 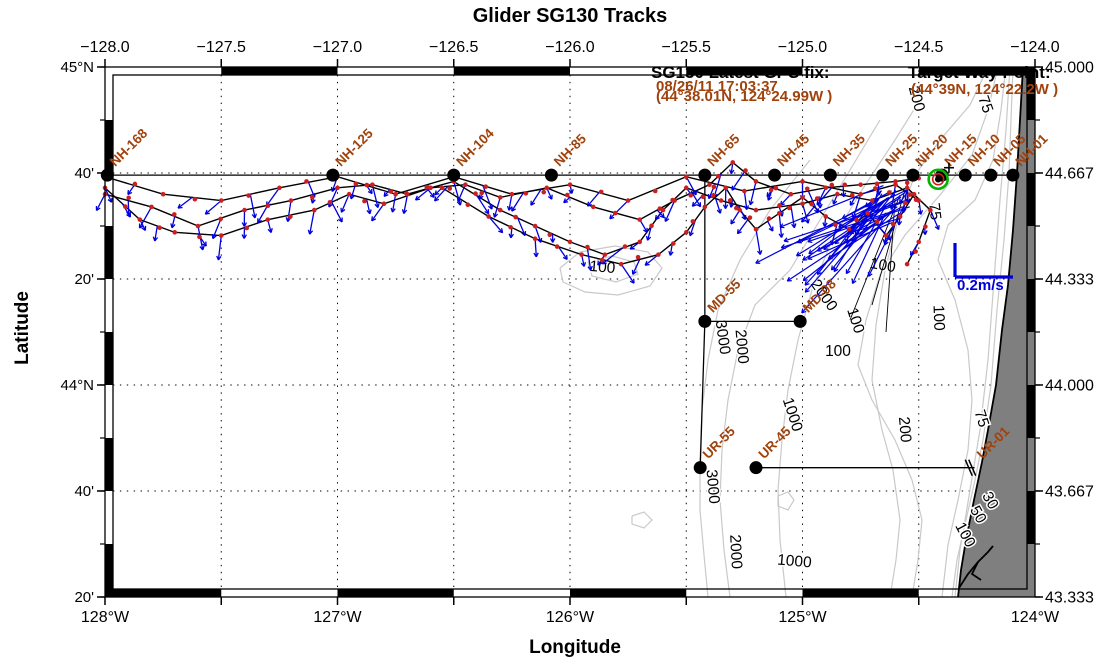 I want to click on svg-text: −125.5, so click(x=686, y=47).